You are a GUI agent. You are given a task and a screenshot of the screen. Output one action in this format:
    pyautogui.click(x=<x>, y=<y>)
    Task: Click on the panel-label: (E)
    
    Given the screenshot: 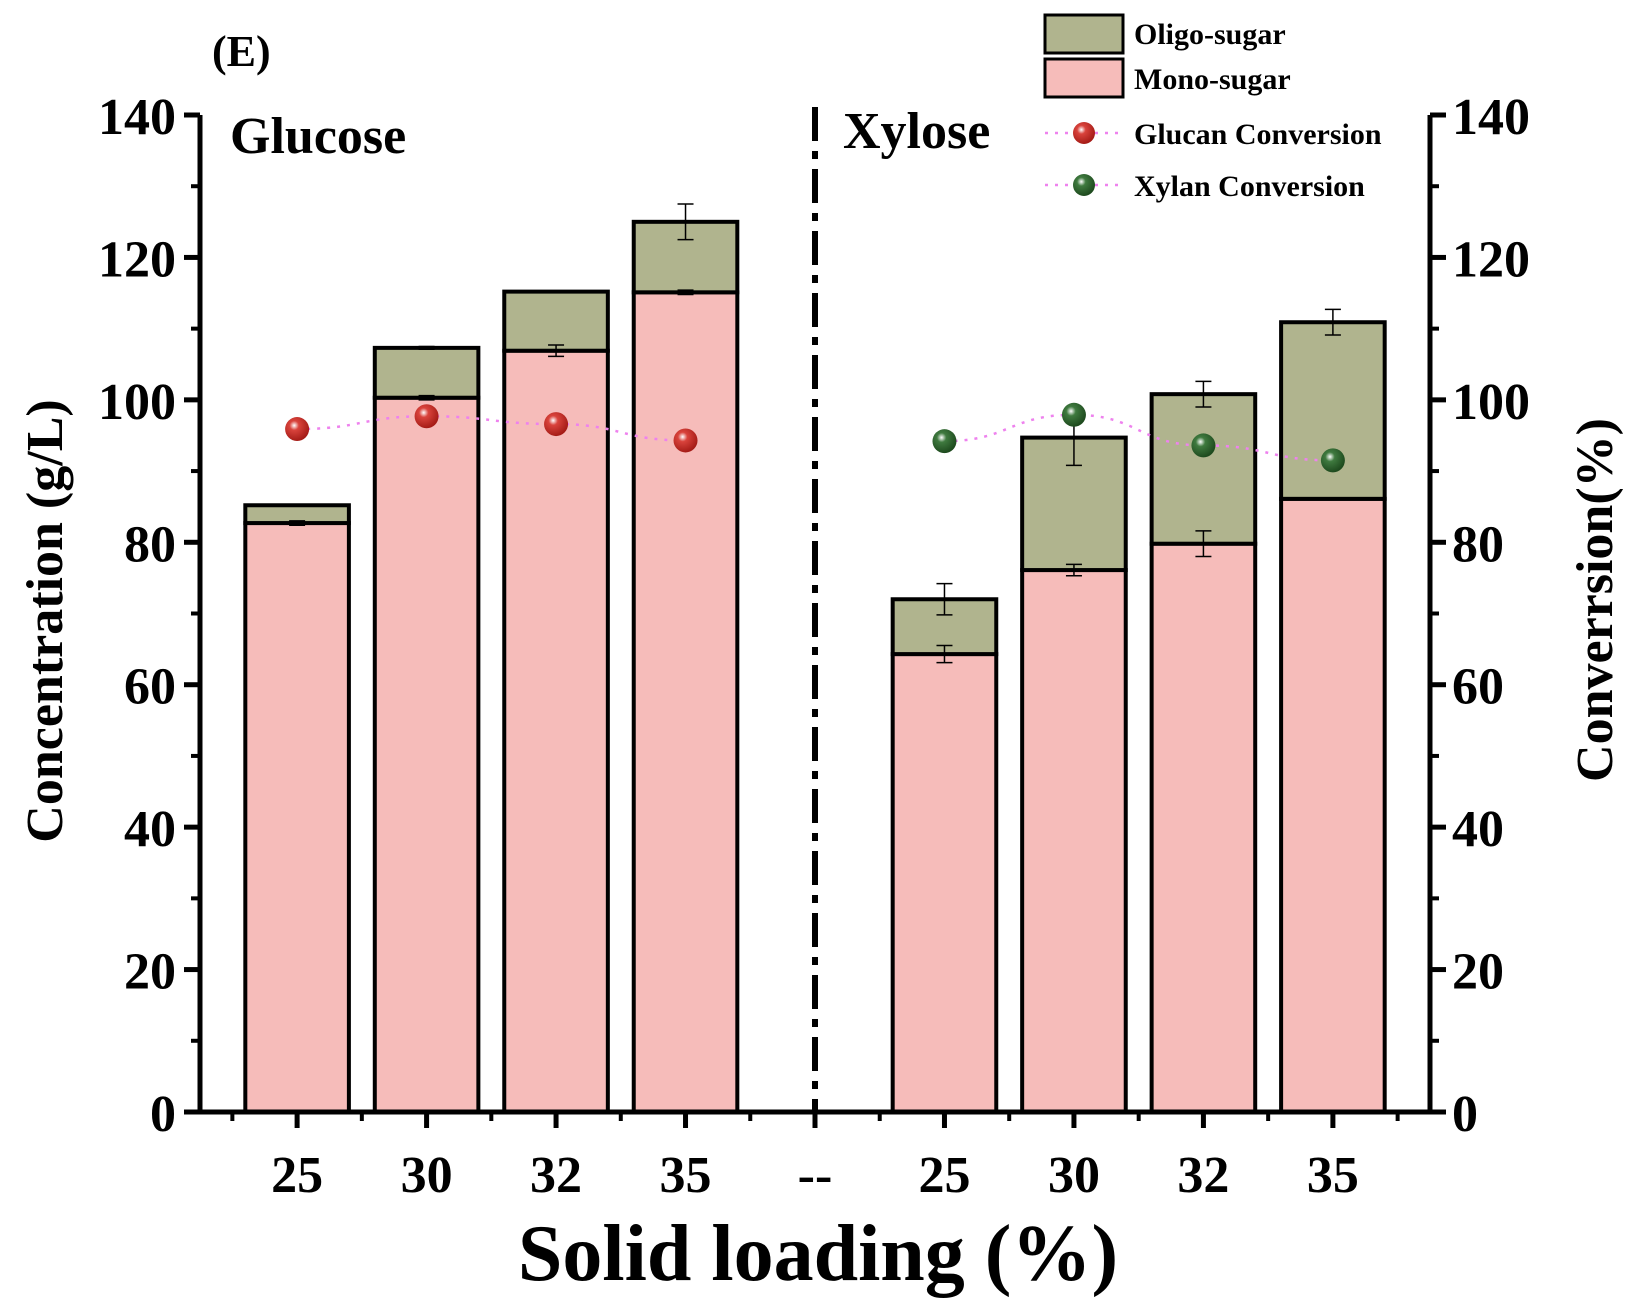 What is the action you would take?
    pyautogui.click(x=241, y=51)
    